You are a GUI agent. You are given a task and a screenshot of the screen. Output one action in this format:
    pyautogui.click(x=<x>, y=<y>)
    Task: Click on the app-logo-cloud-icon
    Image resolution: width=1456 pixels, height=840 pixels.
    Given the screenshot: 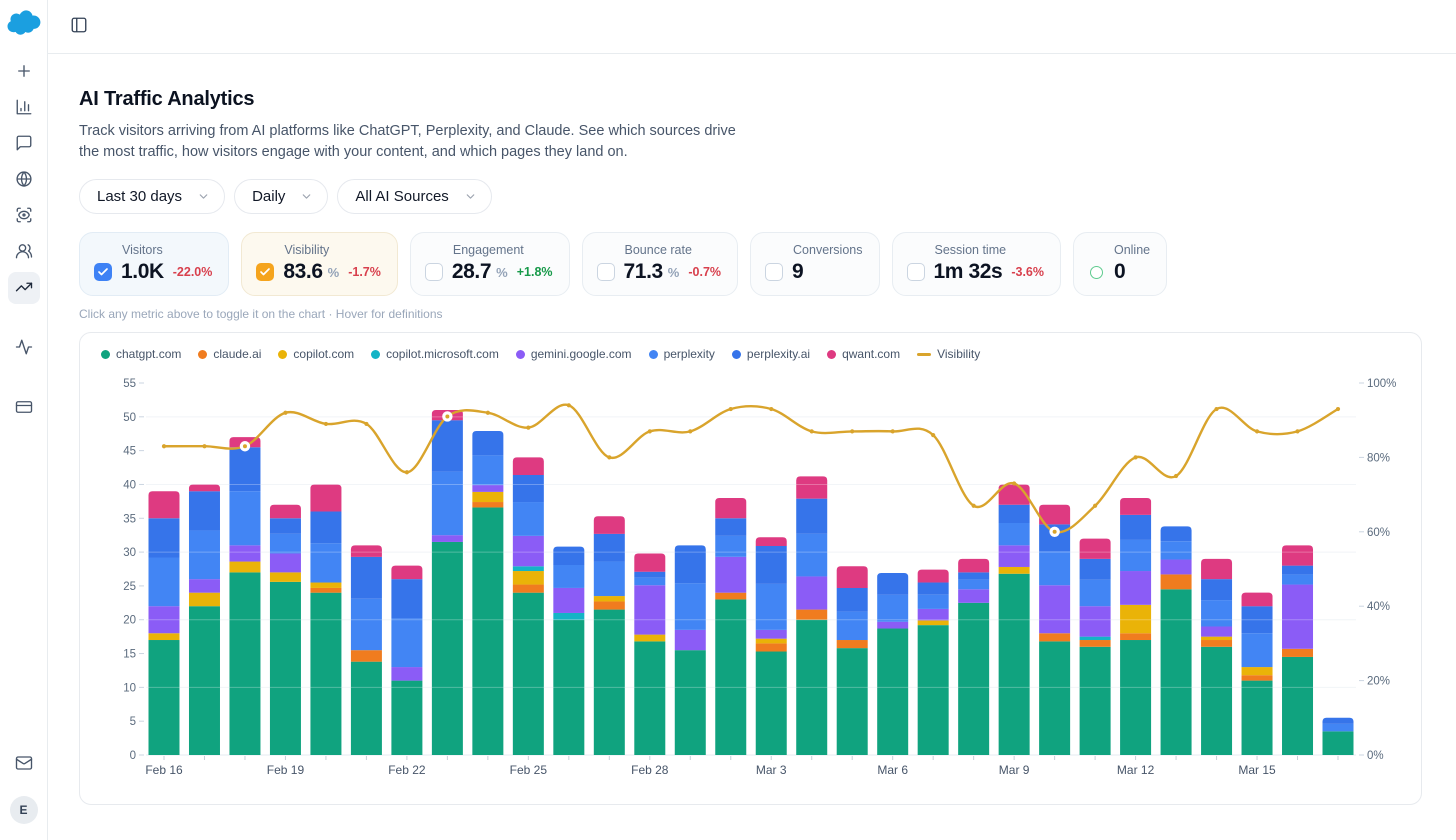 What is the action you would take?
    pyautogui.click(x=24, y=25)
    